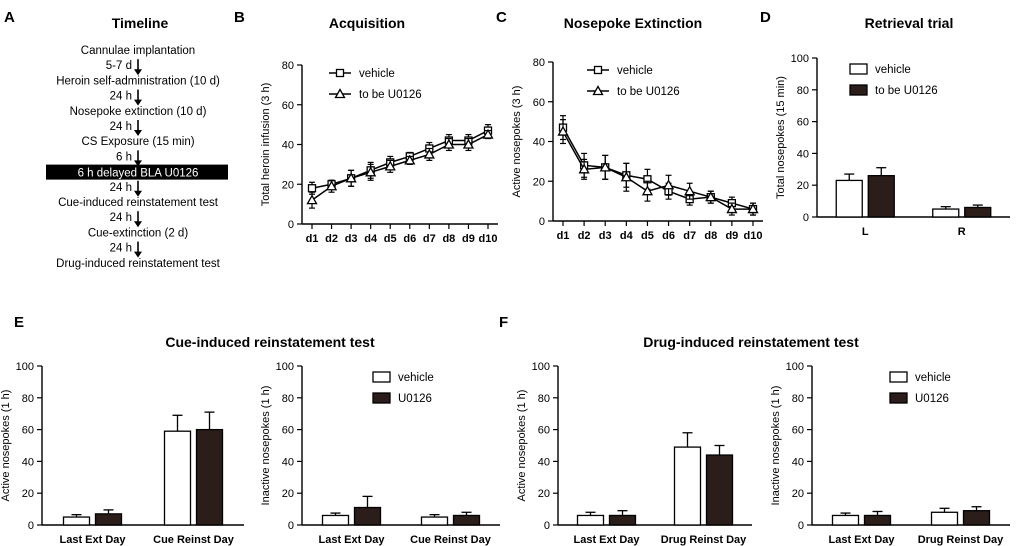 The image size is (1021, 546). What do you see at coordinates (124, 157) in the screenshot?
I see `timeline-interval: 6 h` at bounding box center [124, 157].